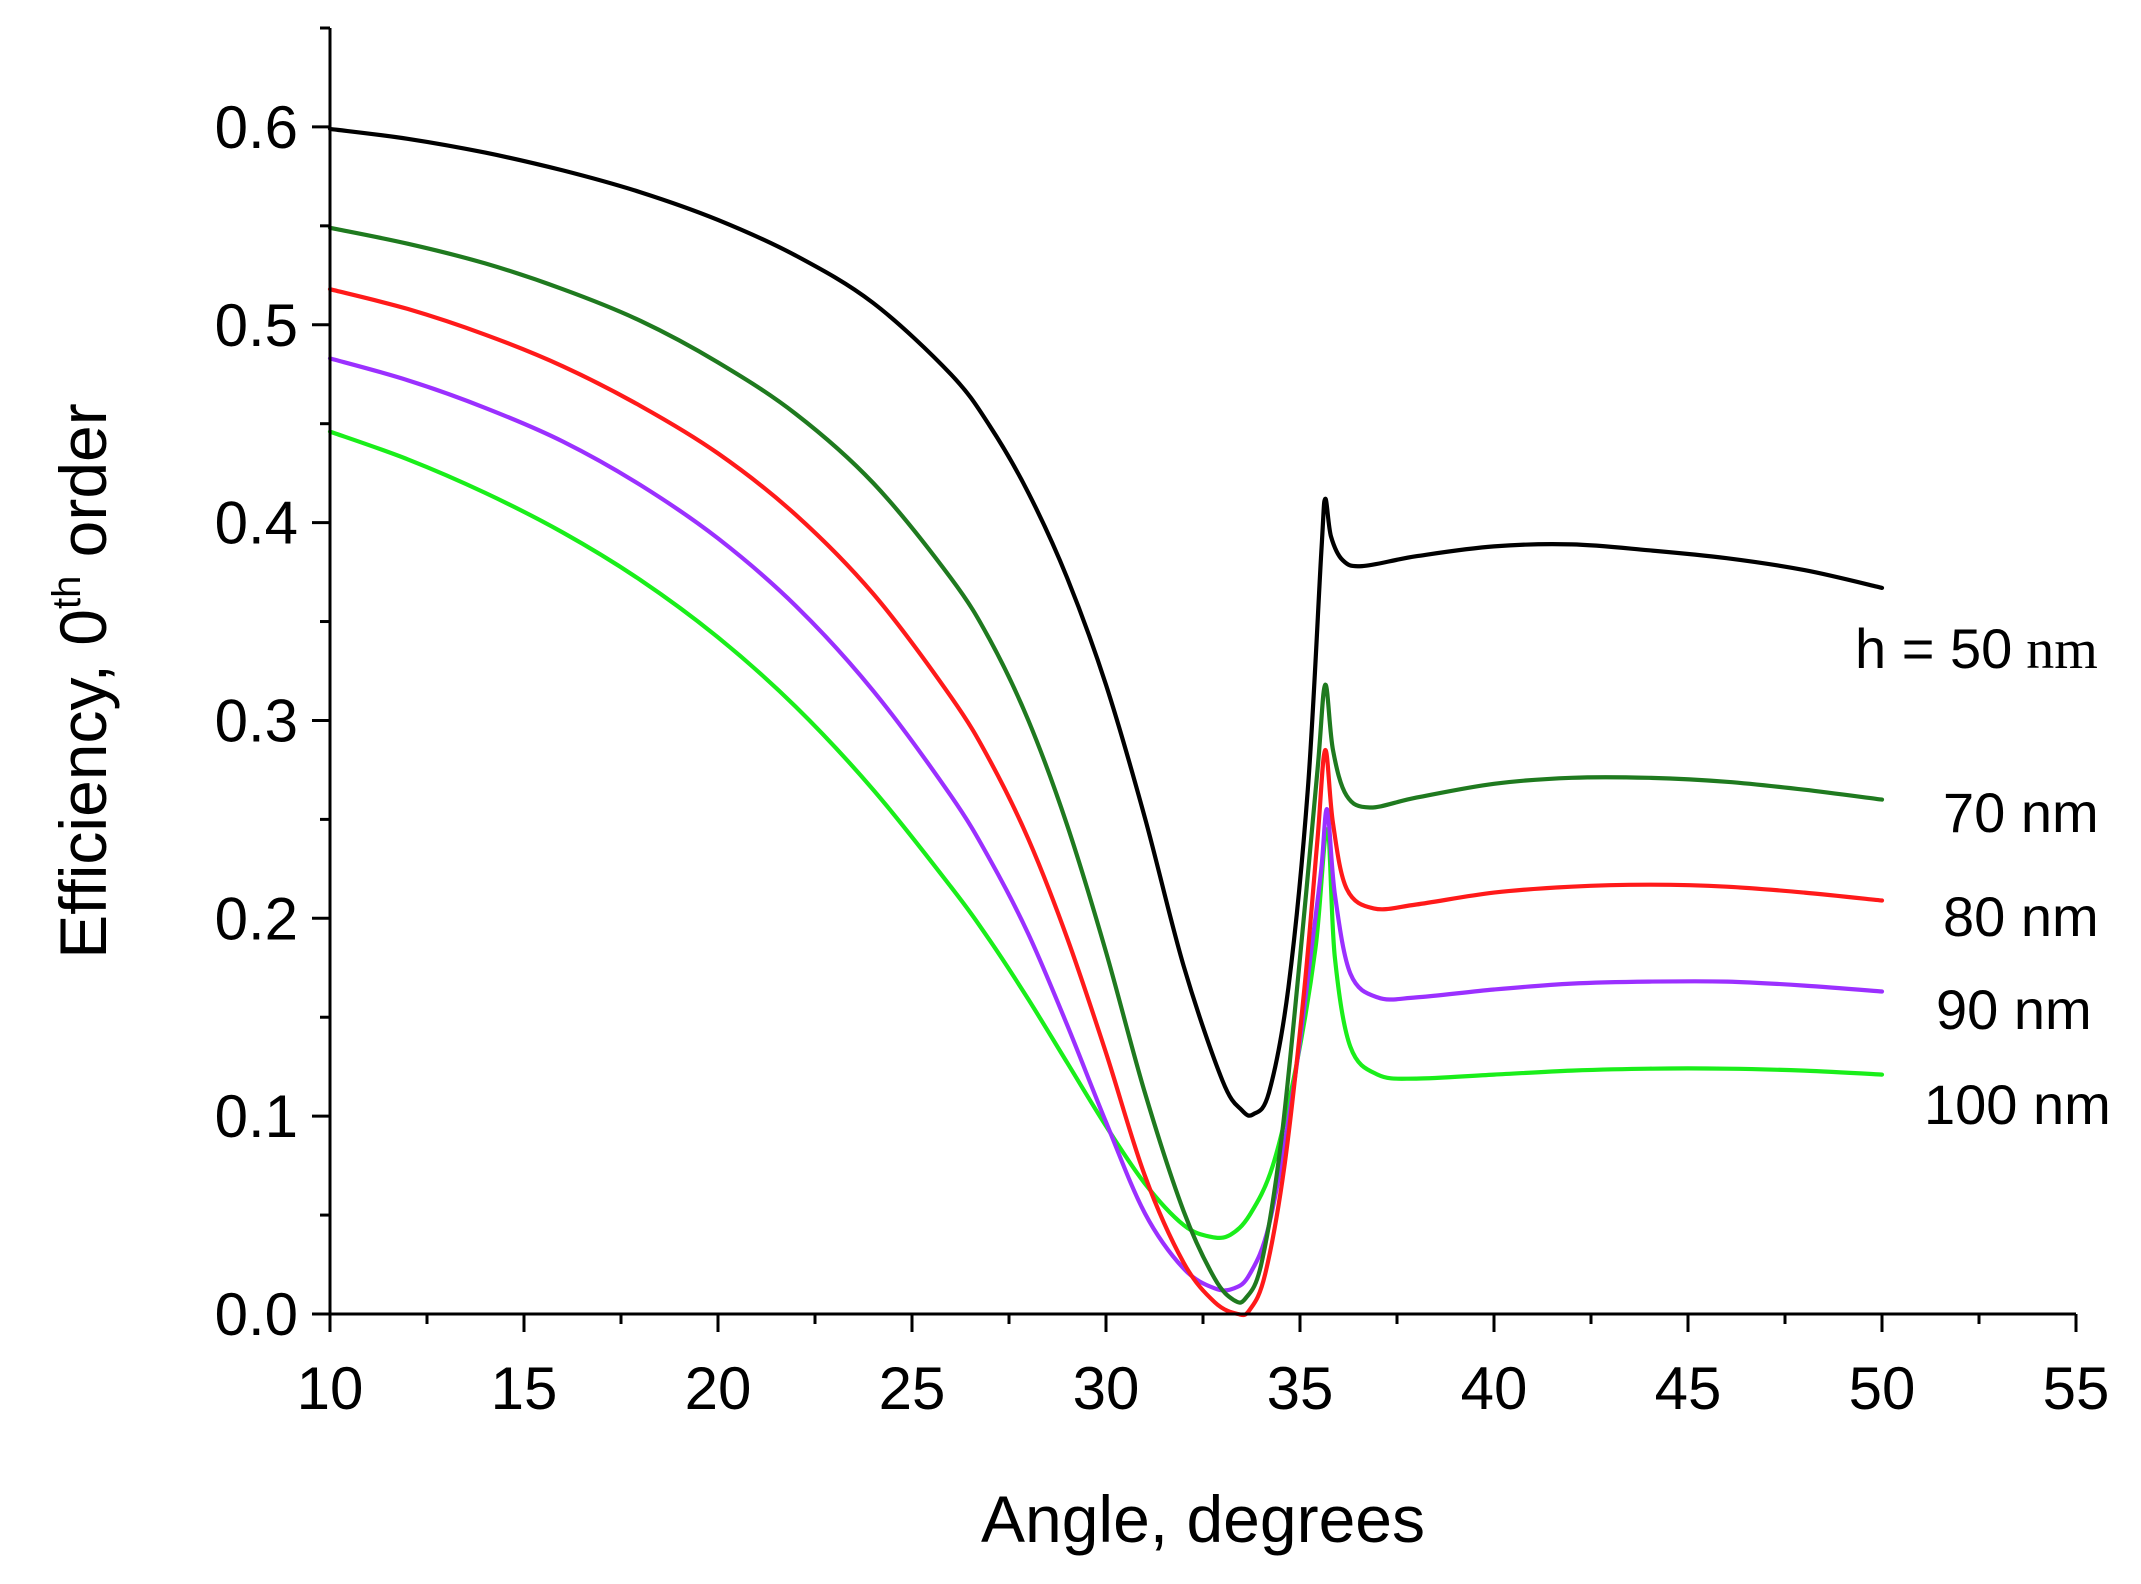 This screenshot has width=2141, height=1584. What do you see at coordinates (2017, 1104) in the screenshot?
I see `series-label: 100 nm` at bounding box center [2017, 1104].